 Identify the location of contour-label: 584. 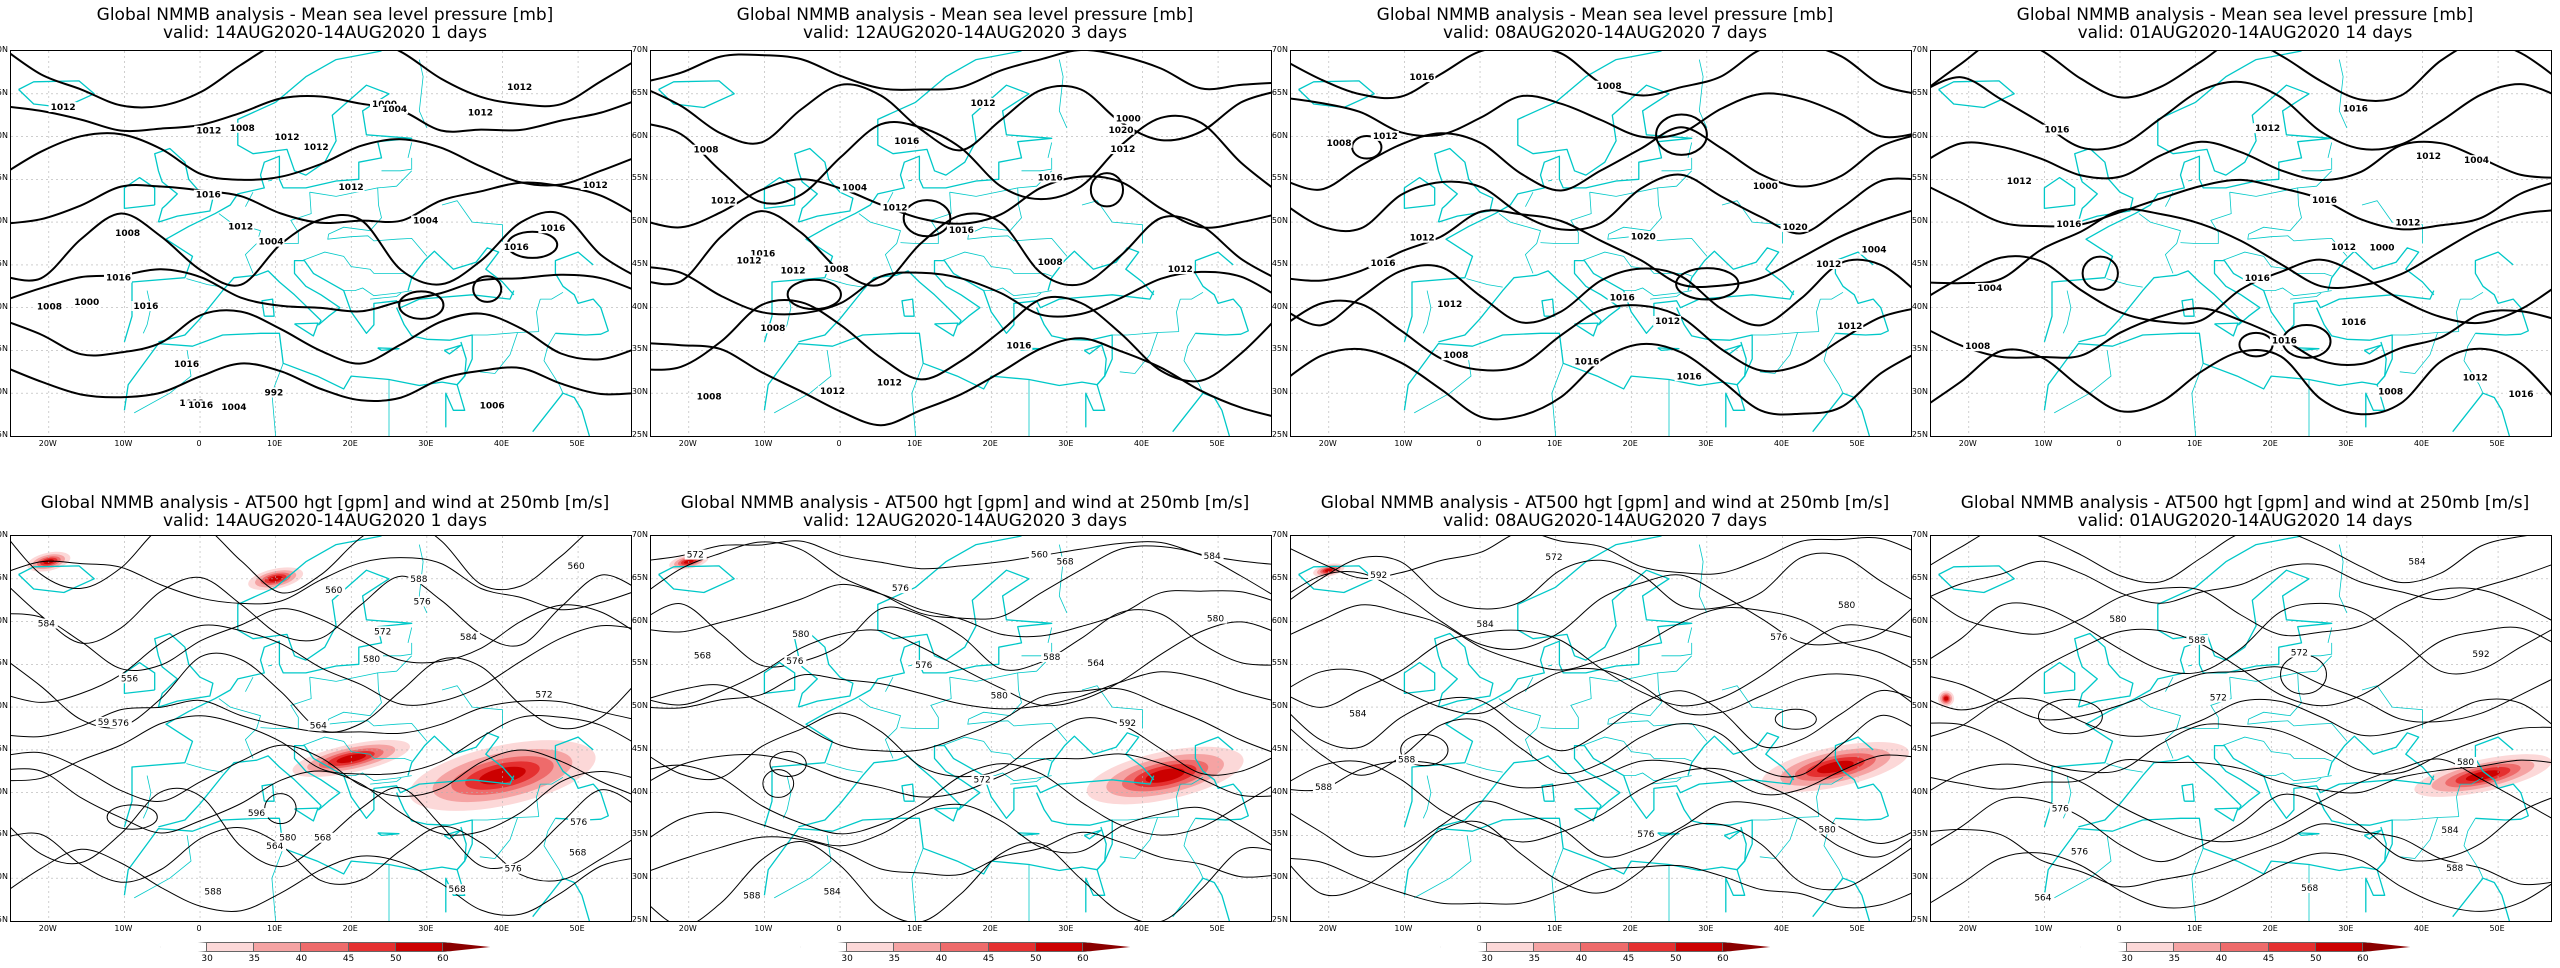
(46, 625).